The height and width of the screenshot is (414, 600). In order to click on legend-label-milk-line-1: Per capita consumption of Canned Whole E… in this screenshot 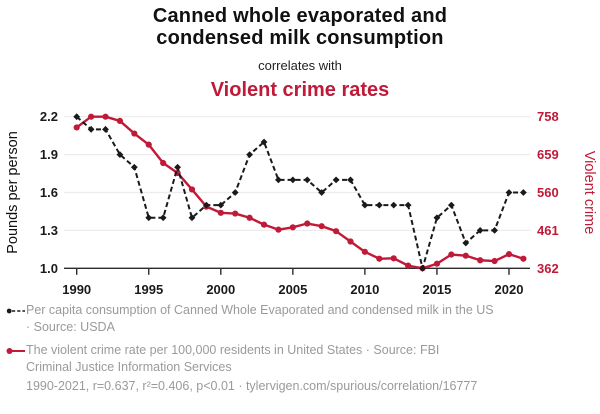, I will do `click(260, 310)`.